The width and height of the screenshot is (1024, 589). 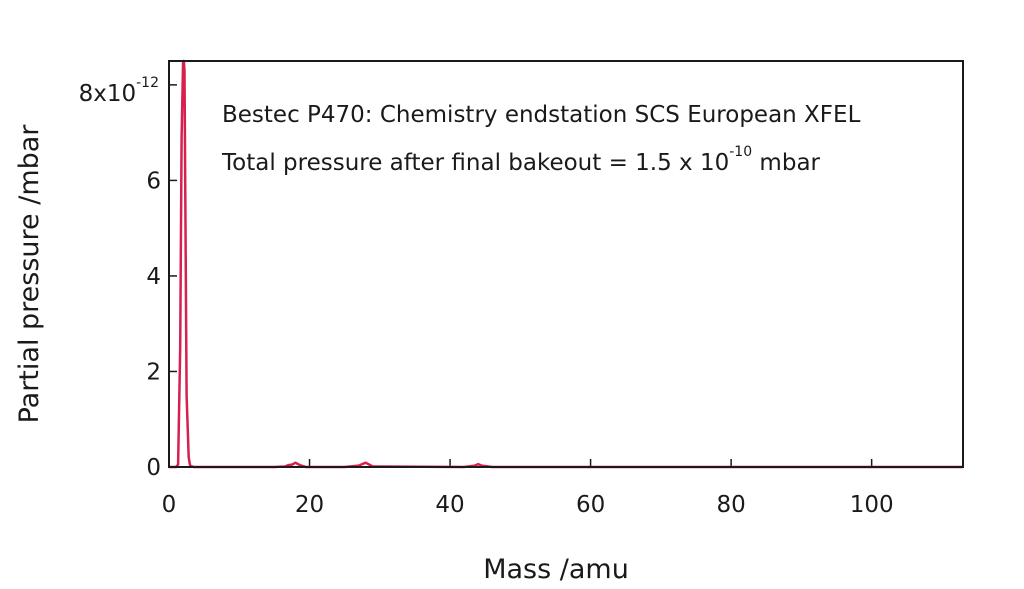 What do you see at coordinates (872, 505) in the screenshot?
I see `x-tick-label: 100` at bounding box center [872, 505].